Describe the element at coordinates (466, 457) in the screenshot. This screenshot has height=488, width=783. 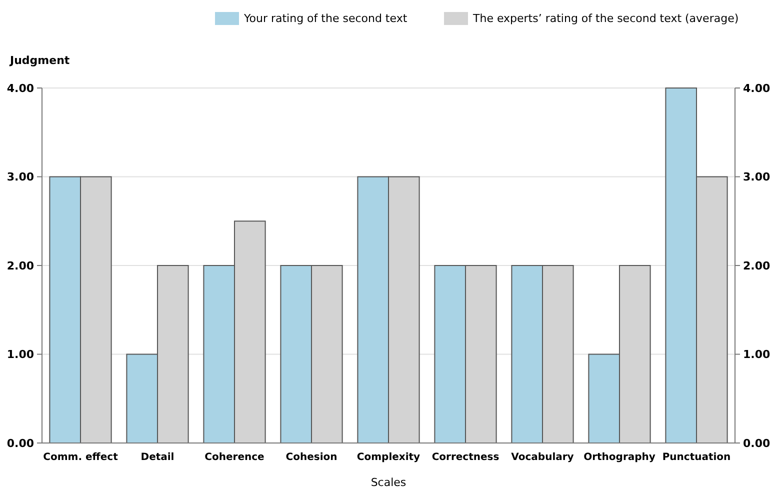
I see `x-tick-label: Correctness` at that location.